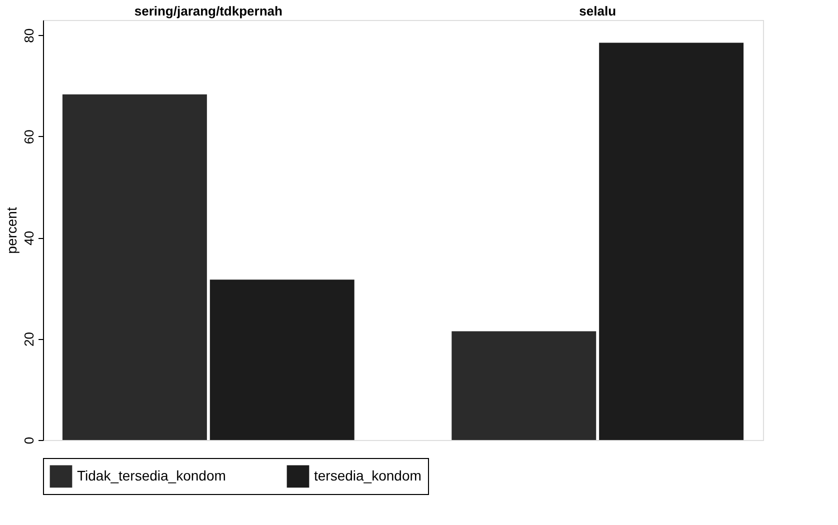 This screenshot has height=525, width=838. What do you see at coordinates (29, 238) in the screenshot?
I see `y-tick-label: 40` at bounding box center [29, 238].